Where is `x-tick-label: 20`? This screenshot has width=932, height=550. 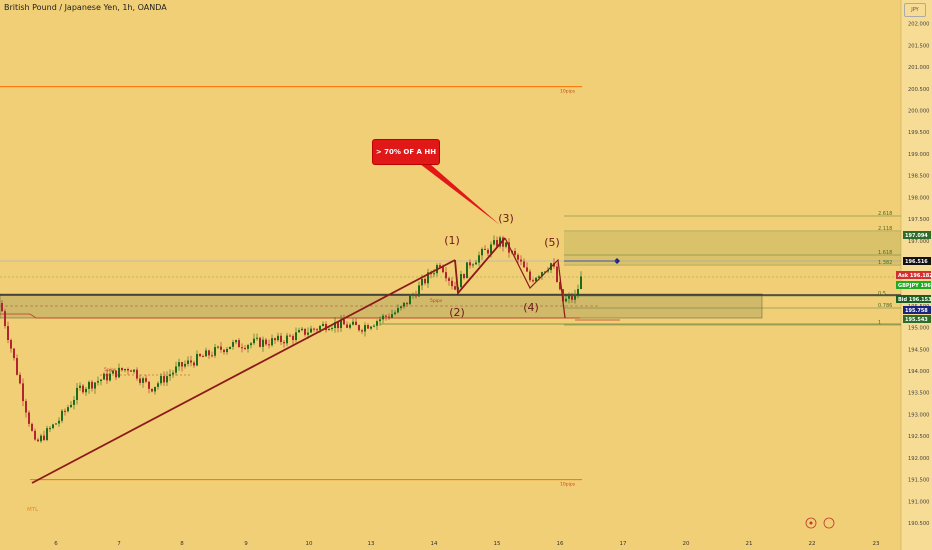
x-tick-label: 20 is located at coordinates (686, 544).